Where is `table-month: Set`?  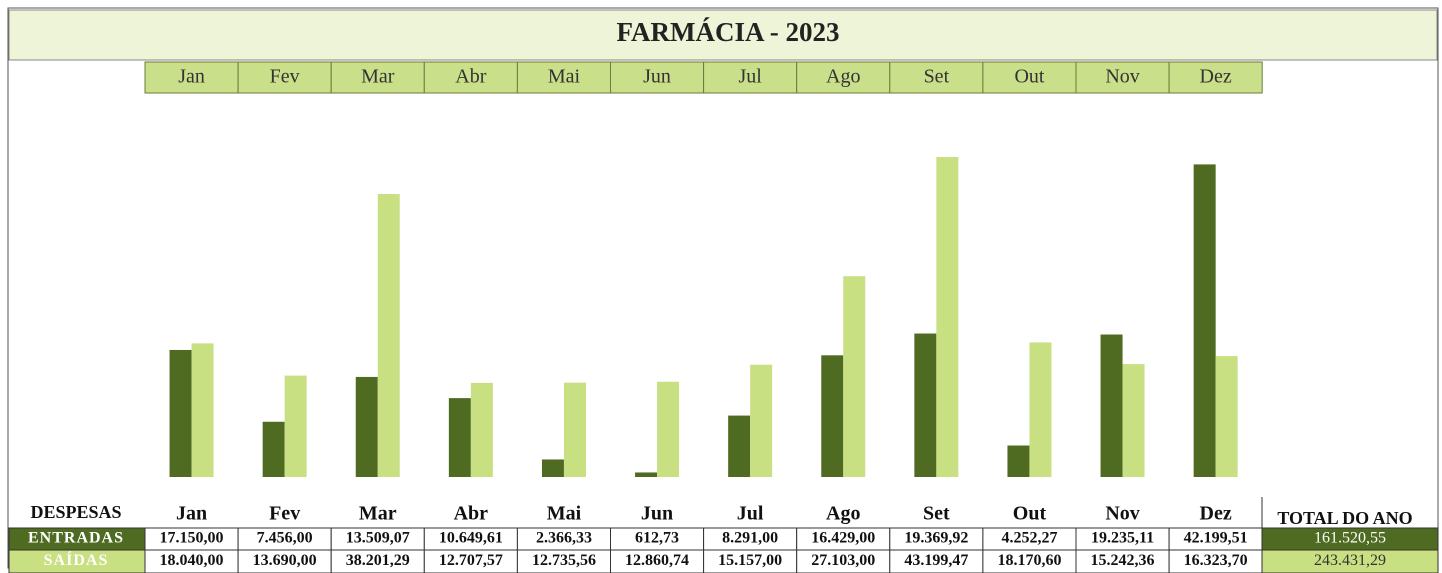 table-month: Set is located at coordinates (936, 514).